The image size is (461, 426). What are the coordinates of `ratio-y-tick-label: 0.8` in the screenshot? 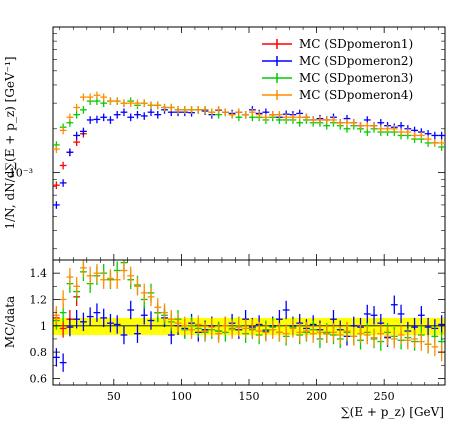 It's located at (39, 352).